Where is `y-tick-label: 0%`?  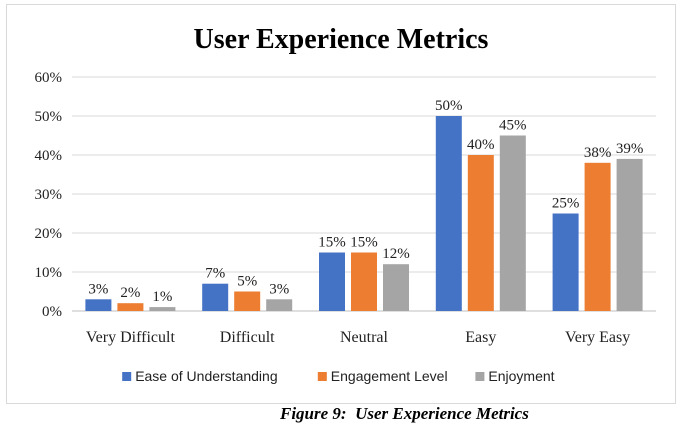 y-tick-label: 0% is located at coordinates (52, 312).